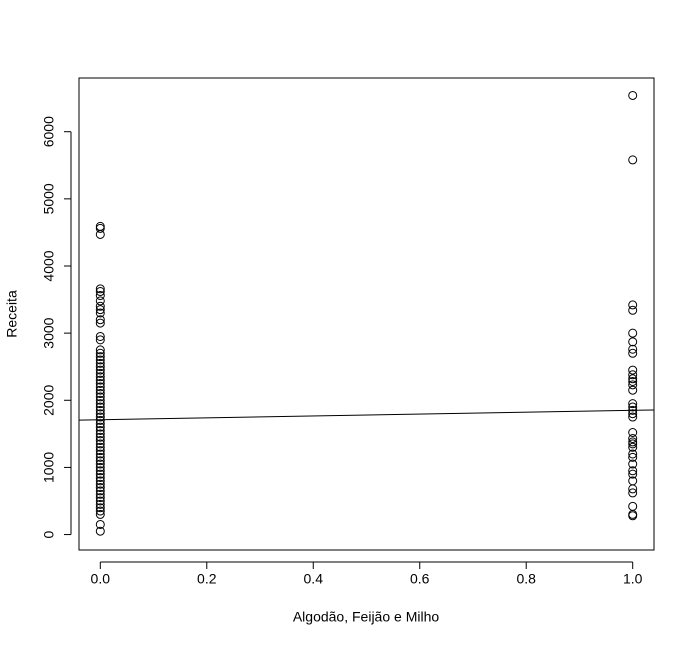 Image resolution: width=695 pixels, height=654 pixels. What do you see at coordinates (49, 131) in the screenshot?
I see `y-tick-label: 6000` at bounding box center [49, 131].